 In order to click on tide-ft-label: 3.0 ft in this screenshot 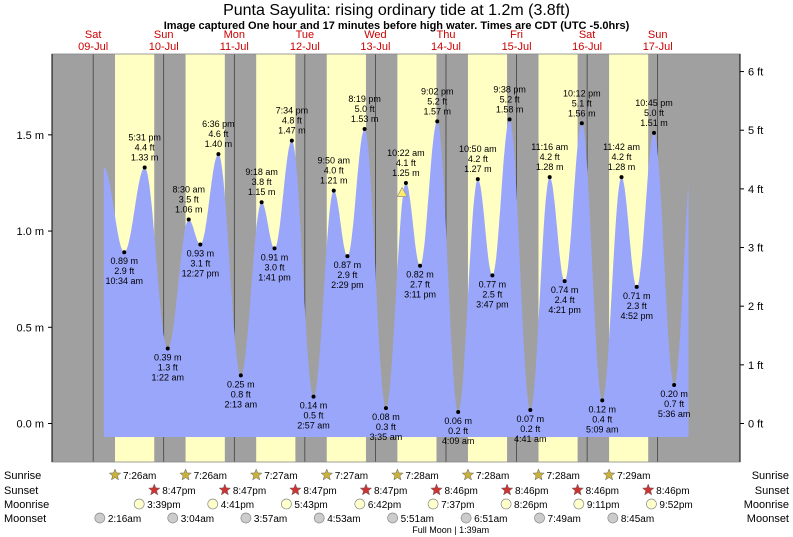, I will do `click(275, 267)`.